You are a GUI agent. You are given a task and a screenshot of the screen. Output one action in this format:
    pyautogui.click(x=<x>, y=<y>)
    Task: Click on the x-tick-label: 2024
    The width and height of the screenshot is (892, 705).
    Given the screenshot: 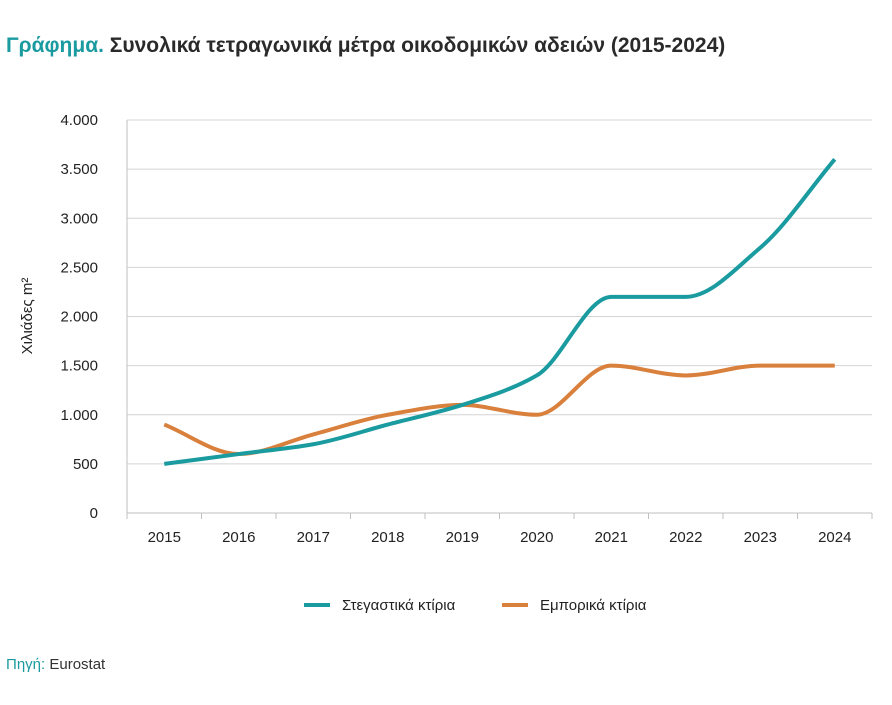 What is the action you would take?
    pyautogui.click(x=834, y=537)
    